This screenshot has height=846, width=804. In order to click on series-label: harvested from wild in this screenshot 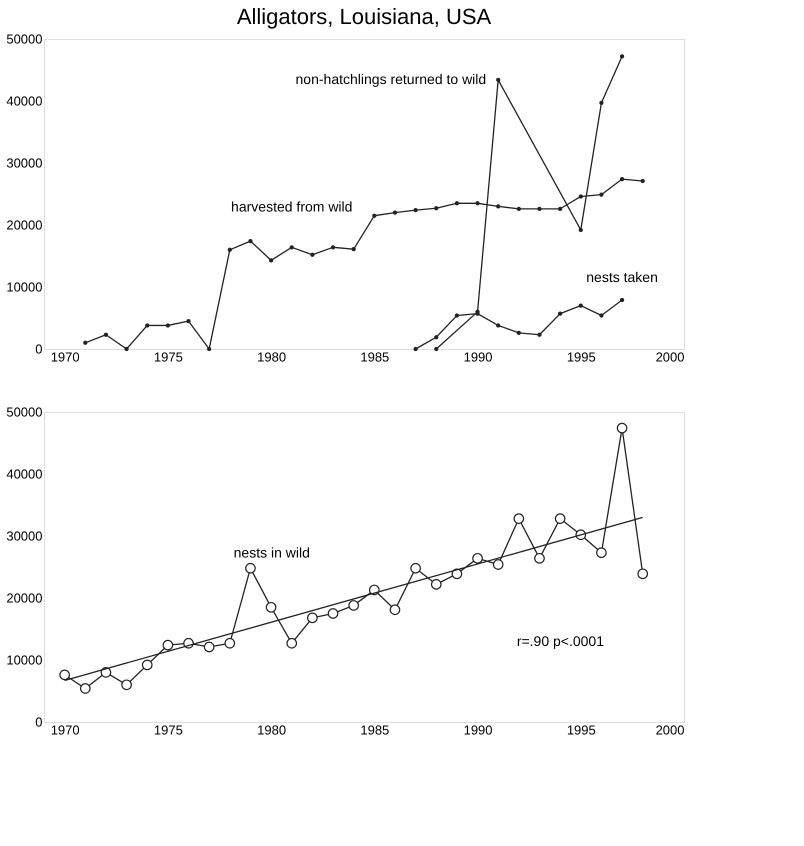, I will do `click(291, 206)`.